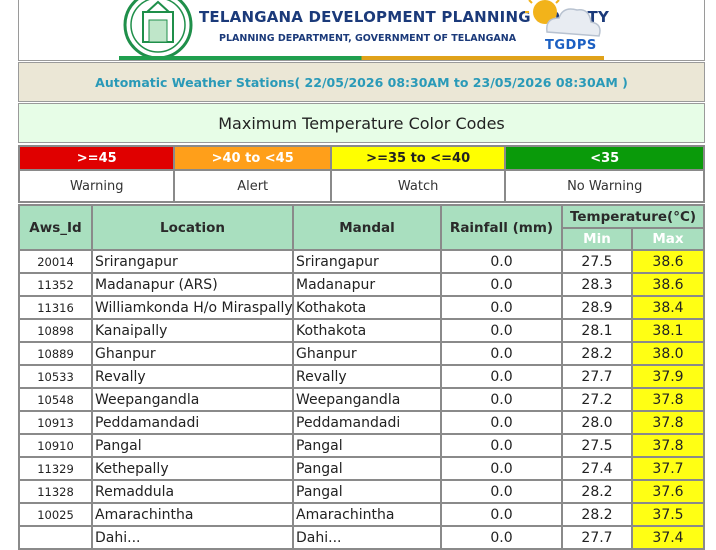  Describe the element at coordinates (252, 158) in the screenshot. I see `legend-range-alert: >40 to <45` at that location.